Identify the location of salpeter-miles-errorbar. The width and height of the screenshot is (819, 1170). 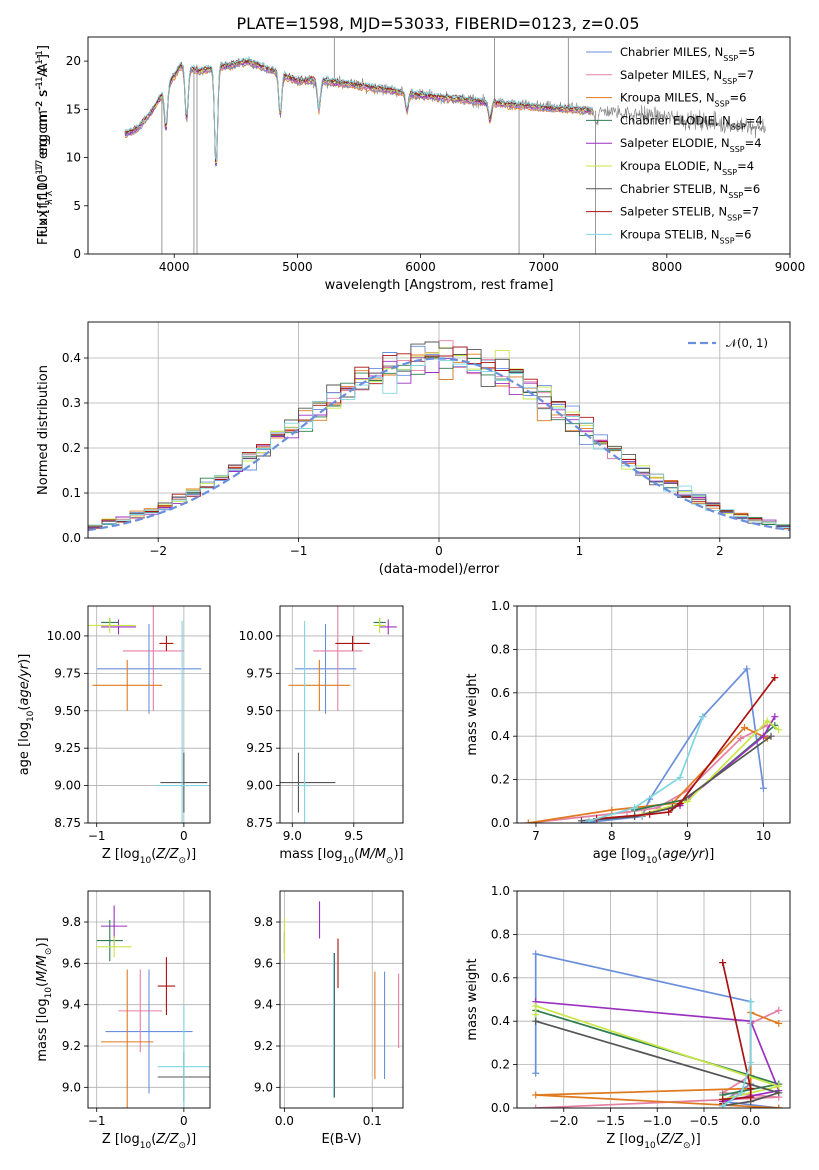
(140, 1011).